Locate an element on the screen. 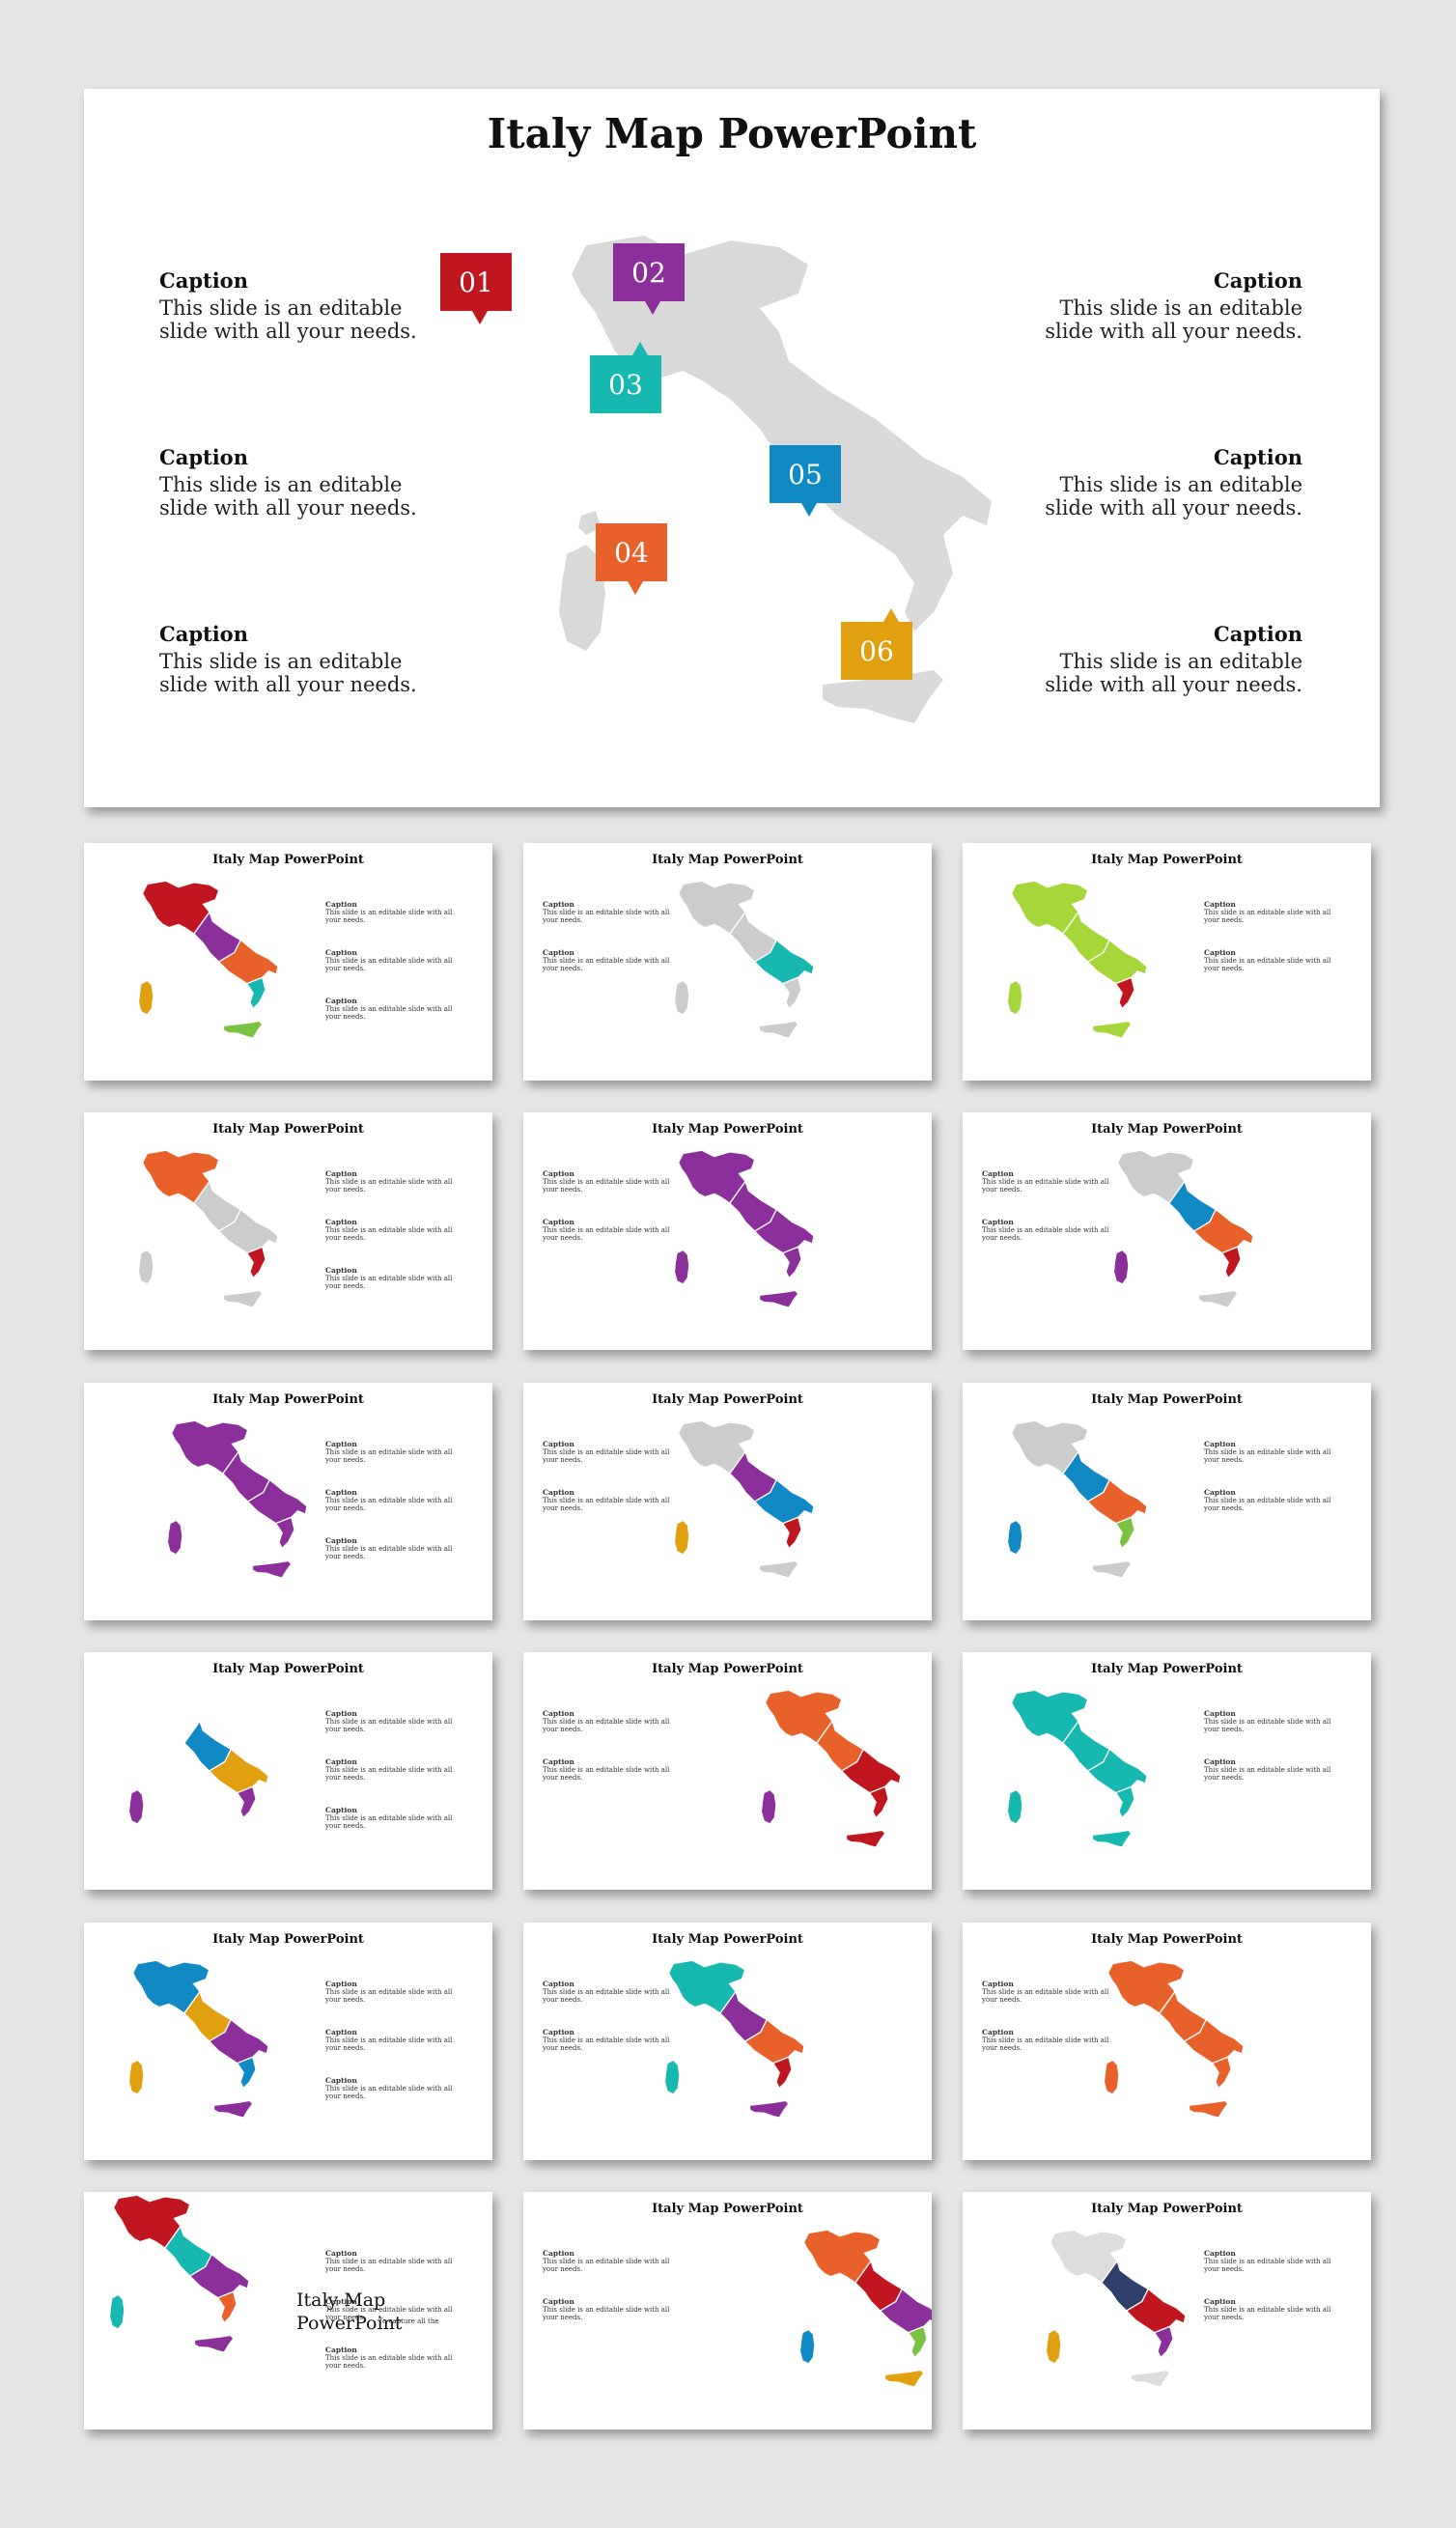  marker-06: 06 is located at coordinates (877, 644).